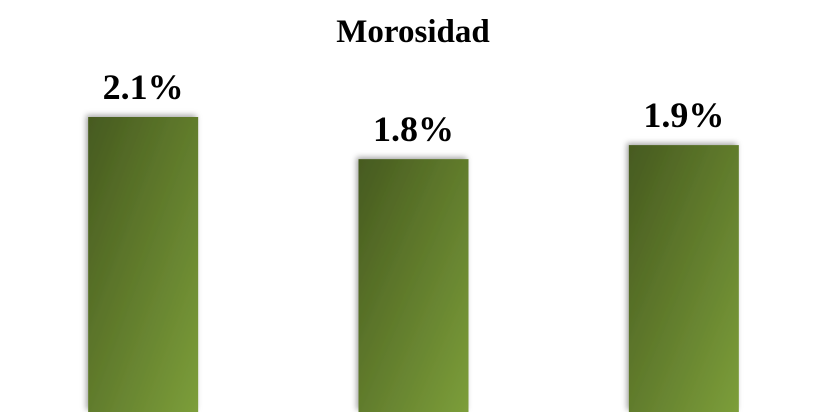 This screenshot has width=827, height=412. Describe the element at coordinates (413, 129) in the screenshot. I see `data-label: 1.8%` at that location.